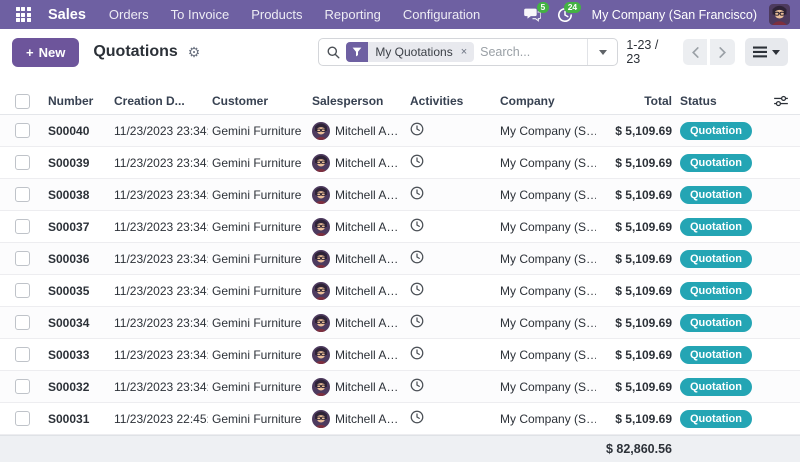 The width and height of the screenshot is (800, 464). Describe the element at coordinates (22, 101) in the screenshot. I see `select-all-checkbox` at that location.